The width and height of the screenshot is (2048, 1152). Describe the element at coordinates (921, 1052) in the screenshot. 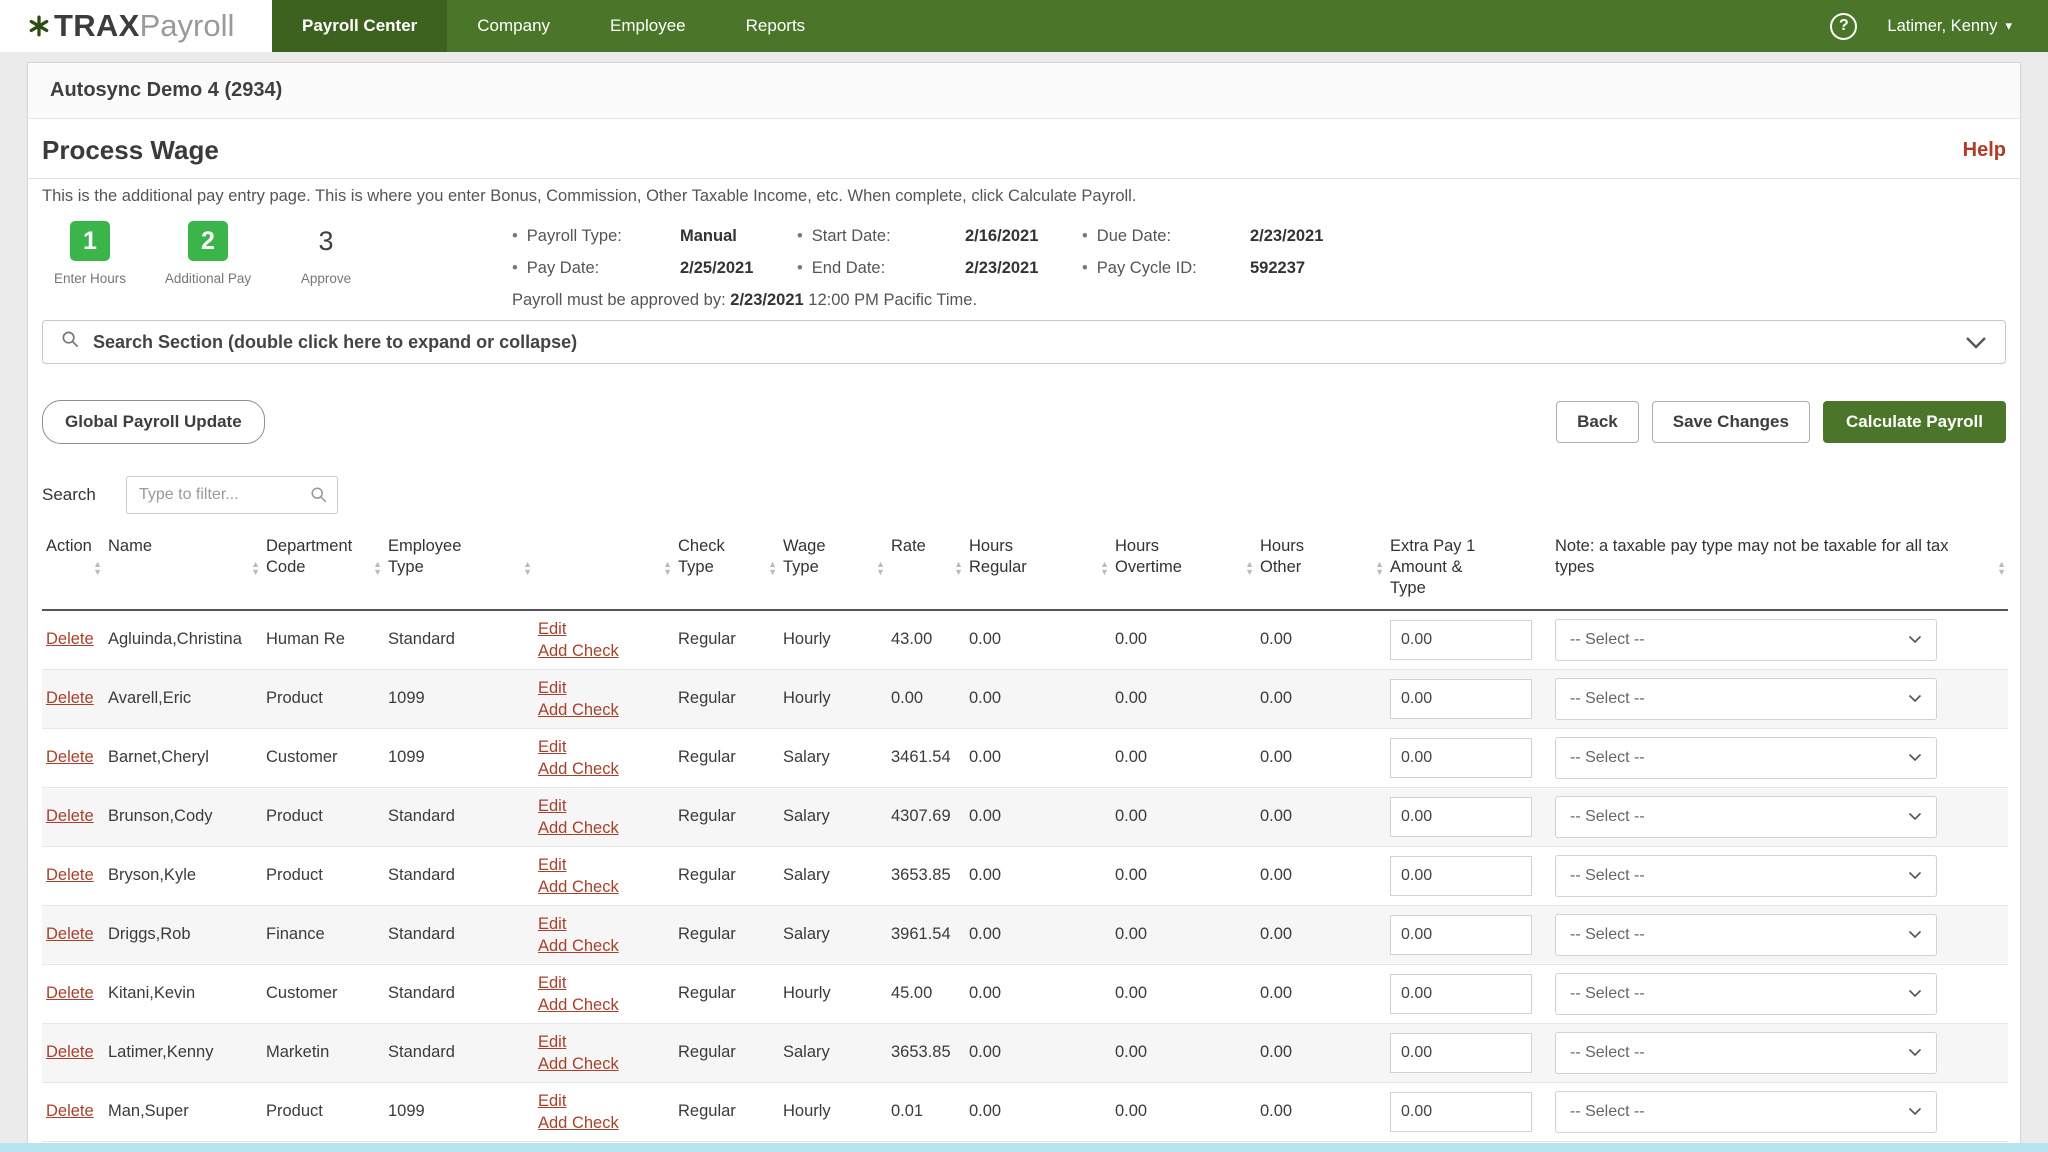

I see `rate: 3653.85` at that location.